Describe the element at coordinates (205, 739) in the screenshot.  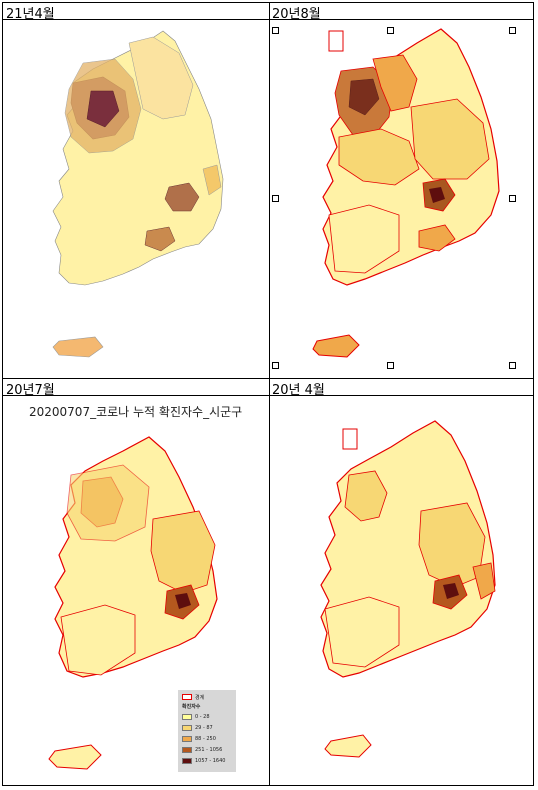
I see `legend-range: 88 - 250` at that location.